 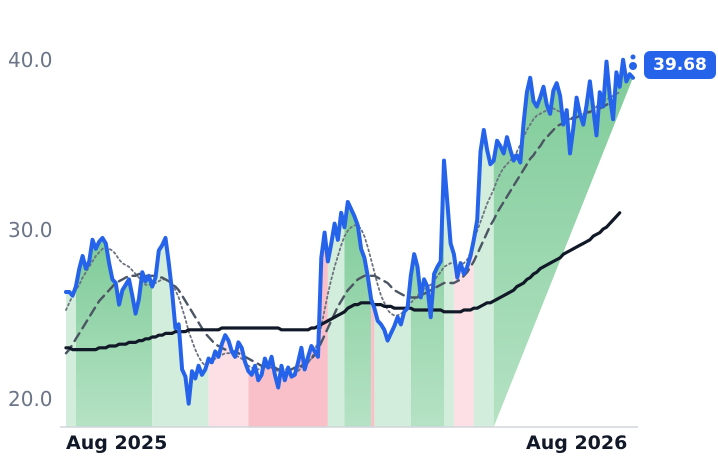 I want to click on y-tick-label: 40.0, so click(x=30, y=60).